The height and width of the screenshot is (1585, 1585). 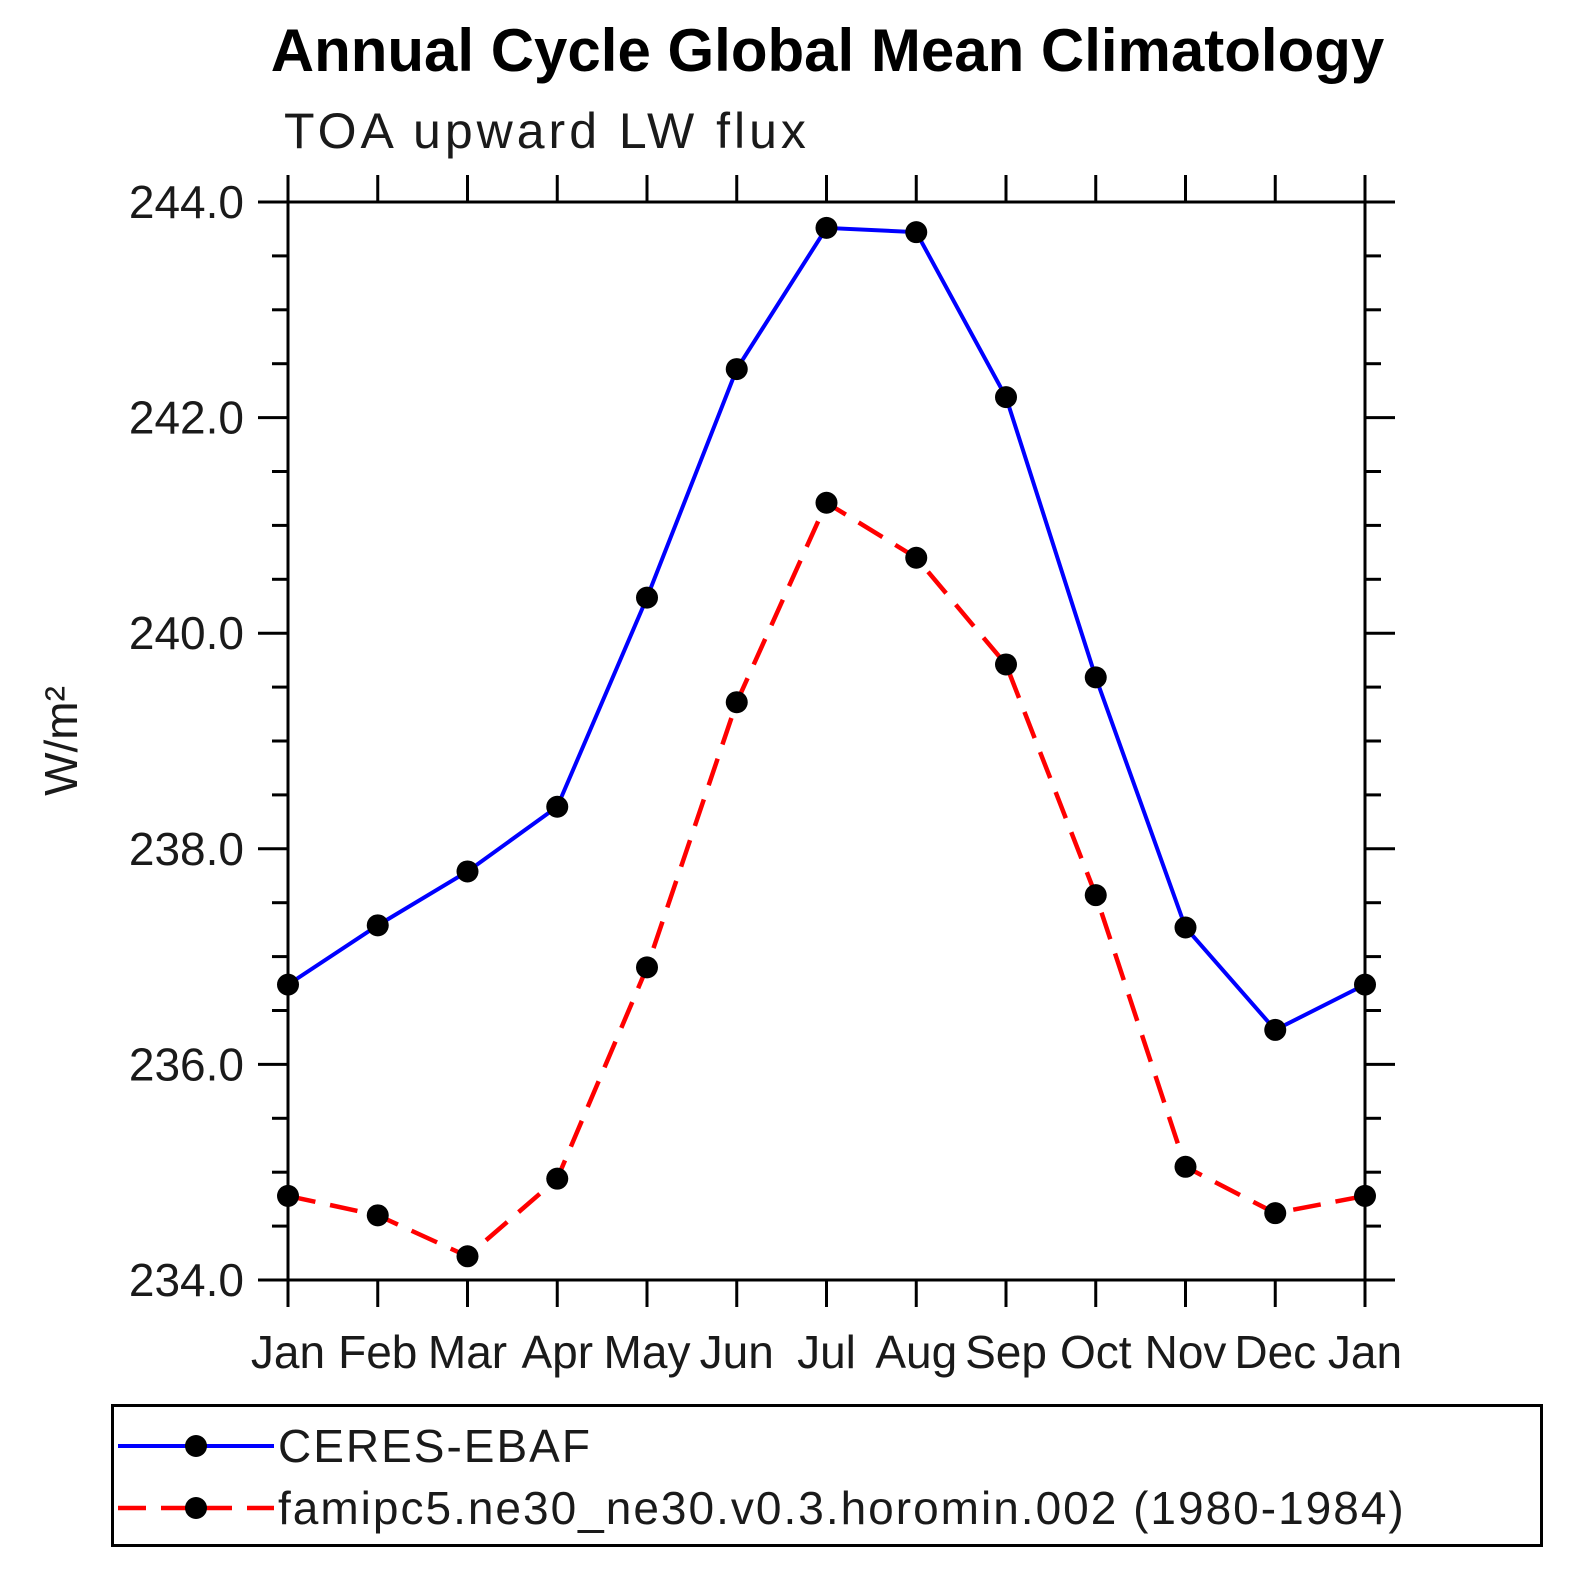 I want to click on chart-subtitle: TOA upward LW flux, so click(x=547, y=131).